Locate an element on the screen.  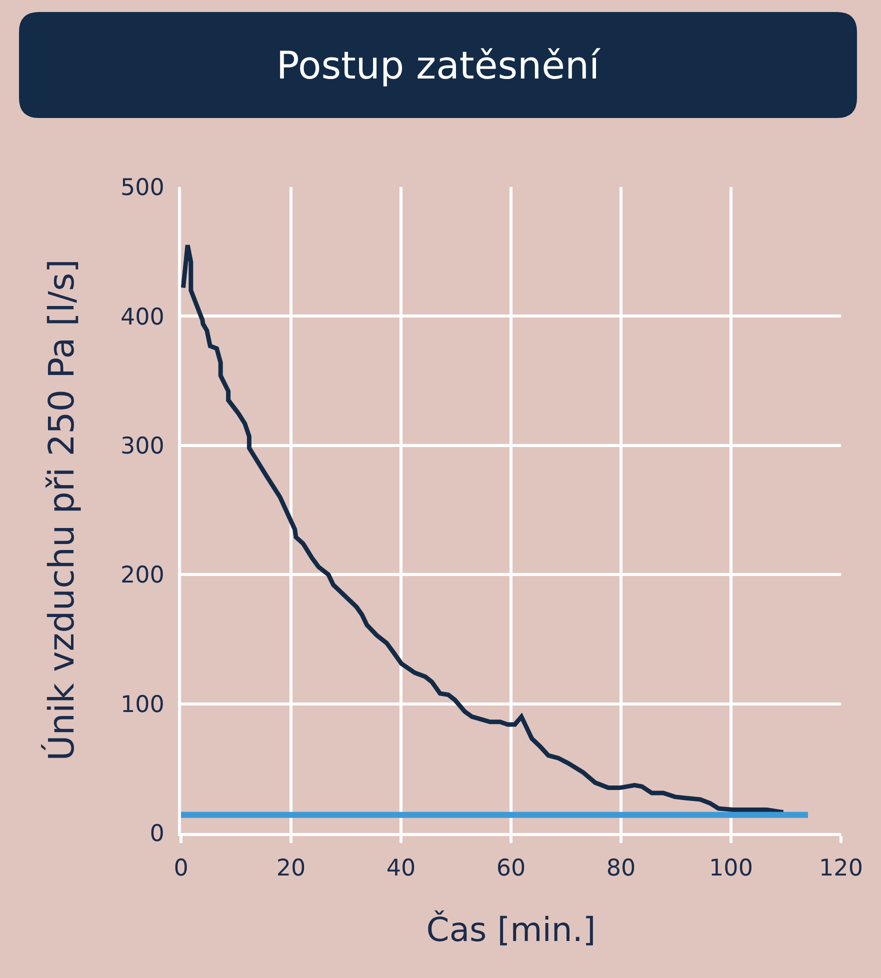
y-axis-title: Únik vzduchu při 250 Pa [l/s] is located at coordinates (61, 510).